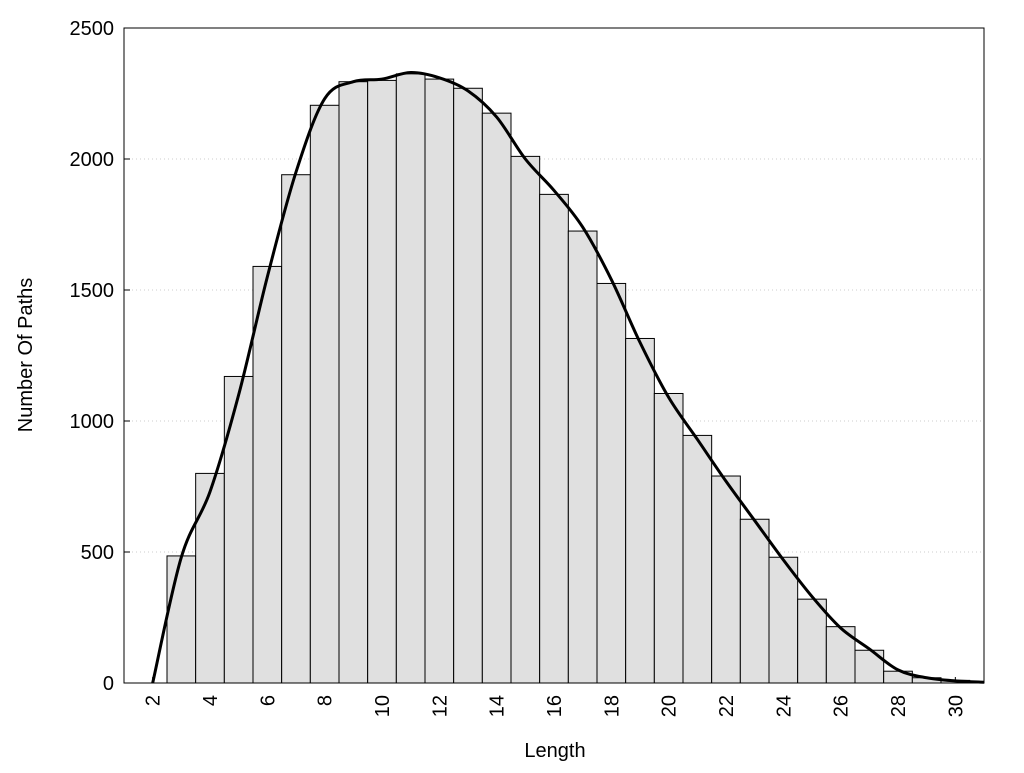  Describe the element at coordinates (670, 706) in the screenshot. I see `x-tick-label: 20` at that location.